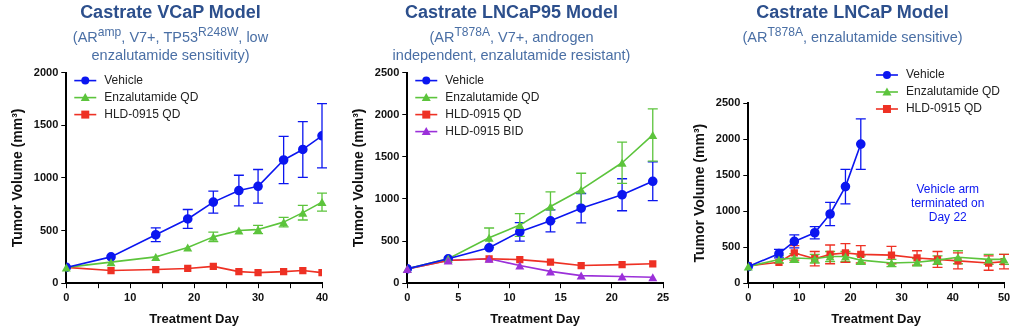 Image resolution: width=1024 pixels, height=332 pixels. I want to click on x-tick-label: 25, so click(662, 296).